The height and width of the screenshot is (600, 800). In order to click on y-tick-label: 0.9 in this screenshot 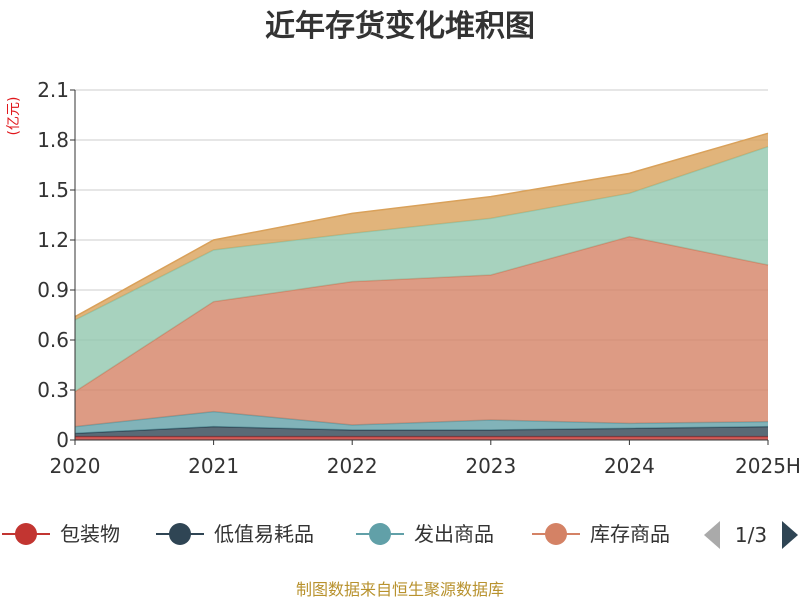, I will do `click(53, 290)`.